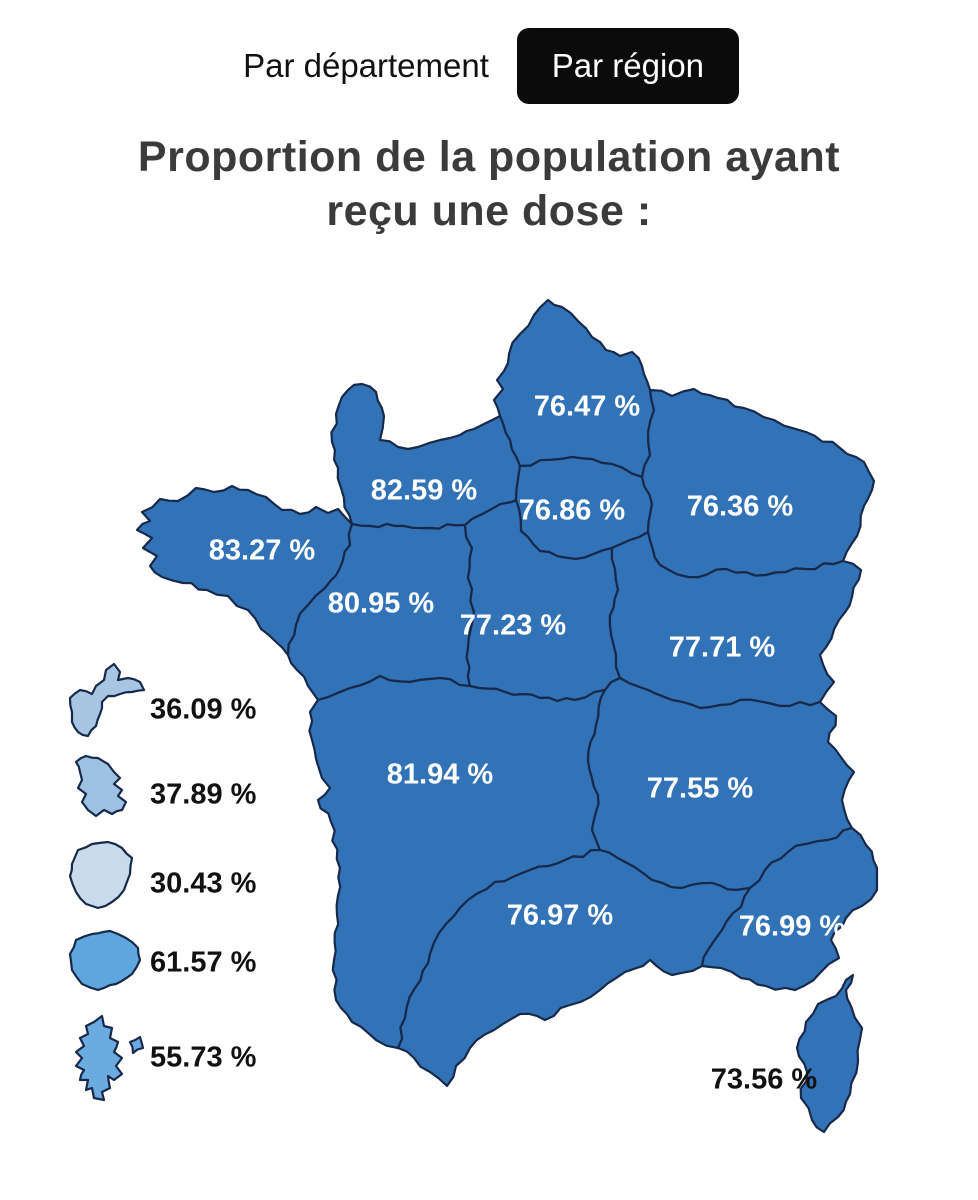 This screenshot has width=978, height=1200. Describe the element at coordinates (101, 875) in the screenshot. I see `overseas-shape-guyane` at that location.